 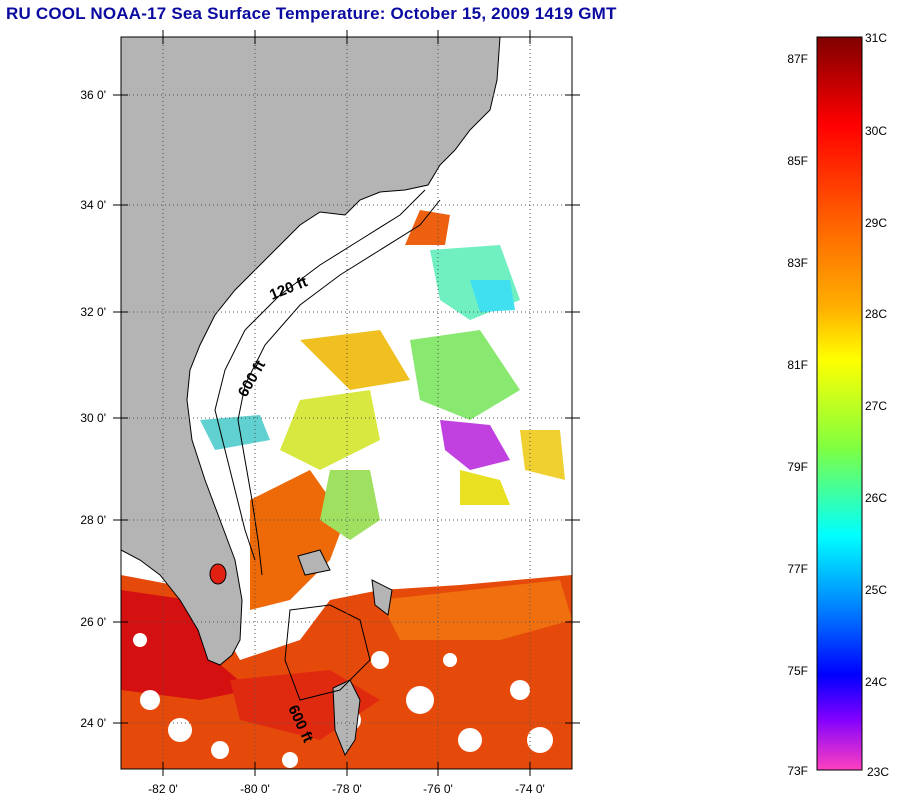 What do you see at coordinates (878, 772) in the screenshot?
I see `colorbar-c-label: 23C` at bounding box center [878, 772].